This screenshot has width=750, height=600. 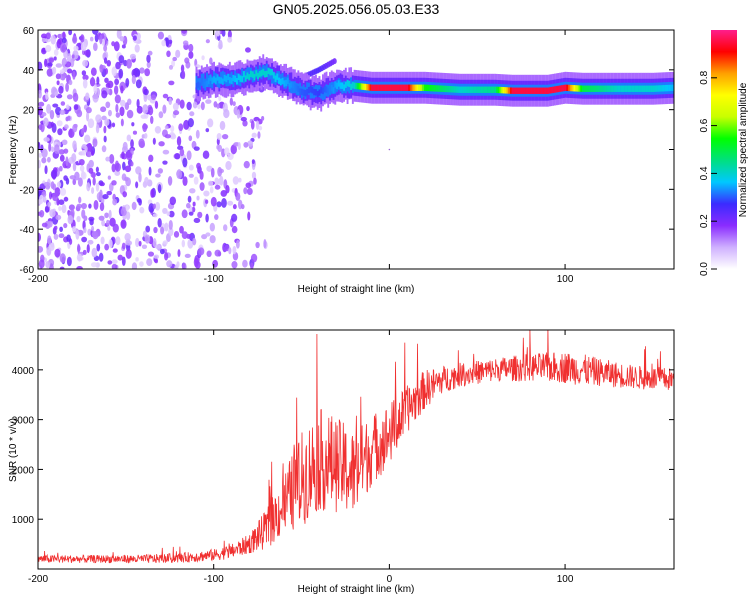 What do you see at coordinates (565, 279) in the screenshot?
I see `spectrogram-x-tick-label: 100` at bounding box center [565, 279].